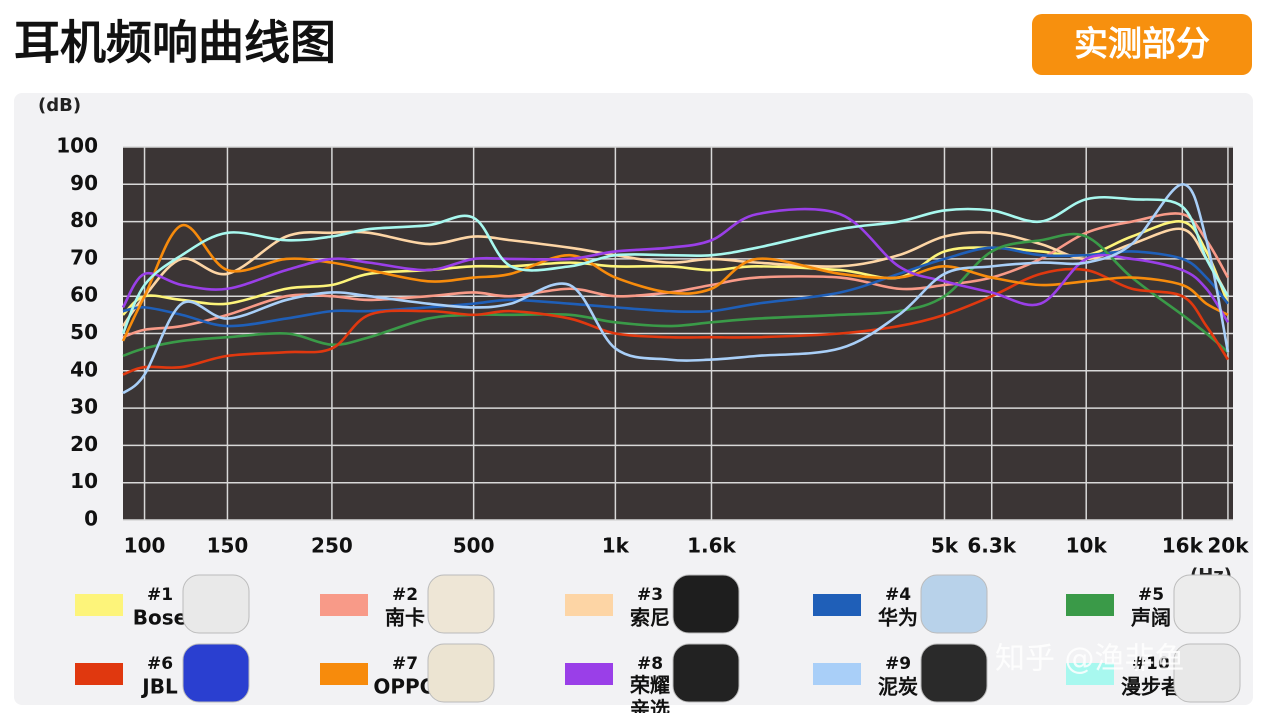 Image resolution: width=1267 pixels, height=717 pixels. I want to click on legend-number: #1, so click(160, 595).